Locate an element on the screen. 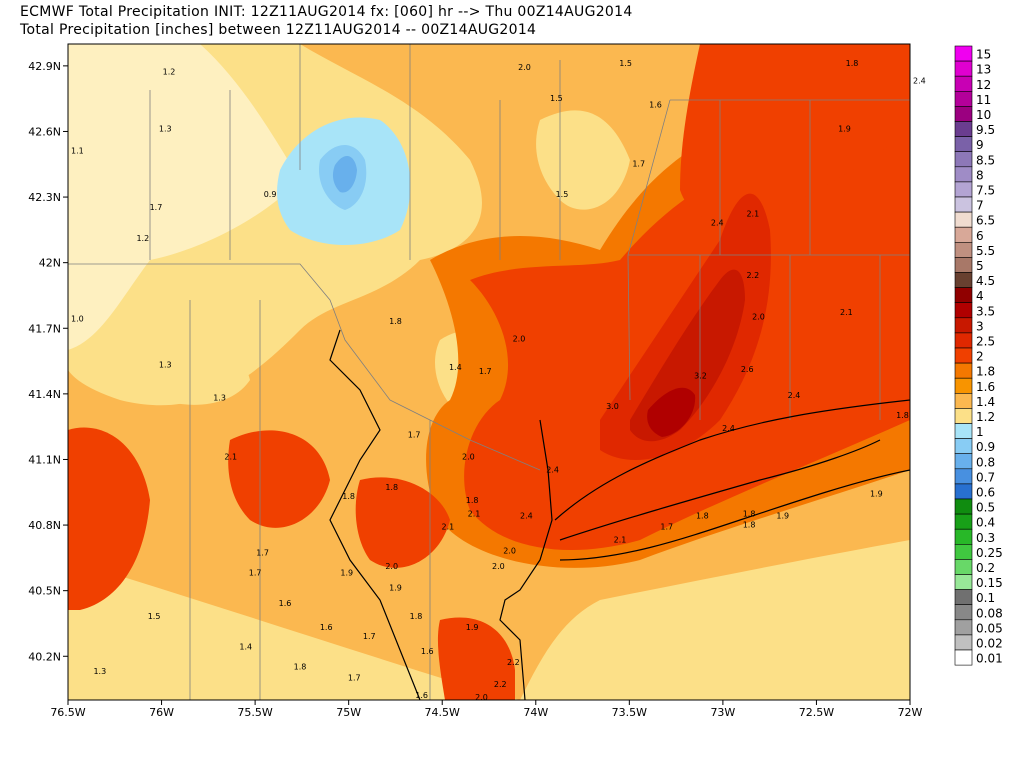 The image size is (1024, 768). legend-label: 0.1 is located at coordinates (985, 598).